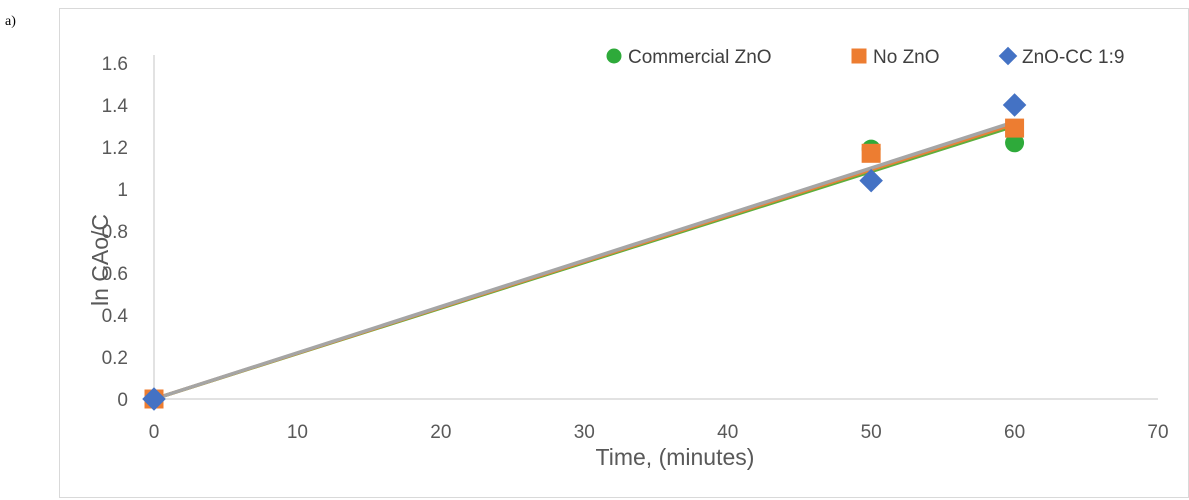  What do you see at coordinates (1073, 57) in the screenshot?
I see `legend-label: ZnO-CC 1:9` at bounding box center [1073, 57].